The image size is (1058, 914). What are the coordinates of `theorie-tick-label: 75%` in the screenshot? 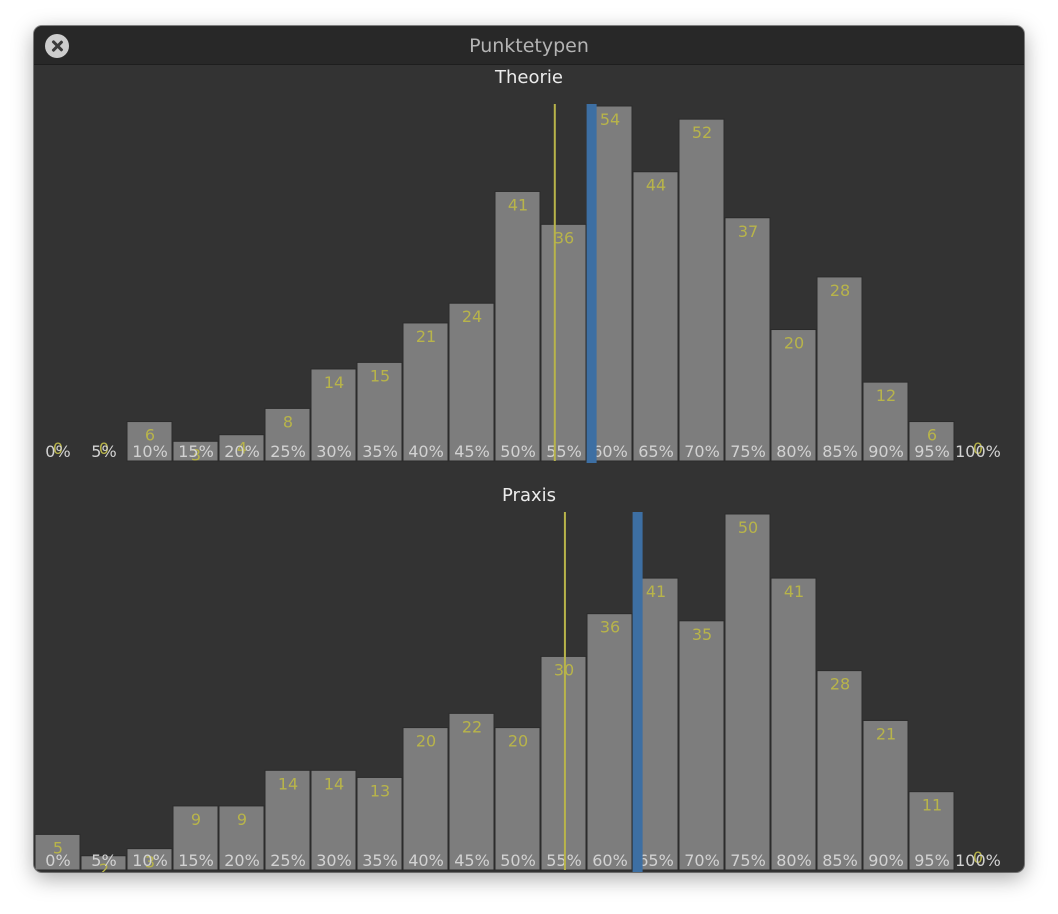 It's located at (748, 451).